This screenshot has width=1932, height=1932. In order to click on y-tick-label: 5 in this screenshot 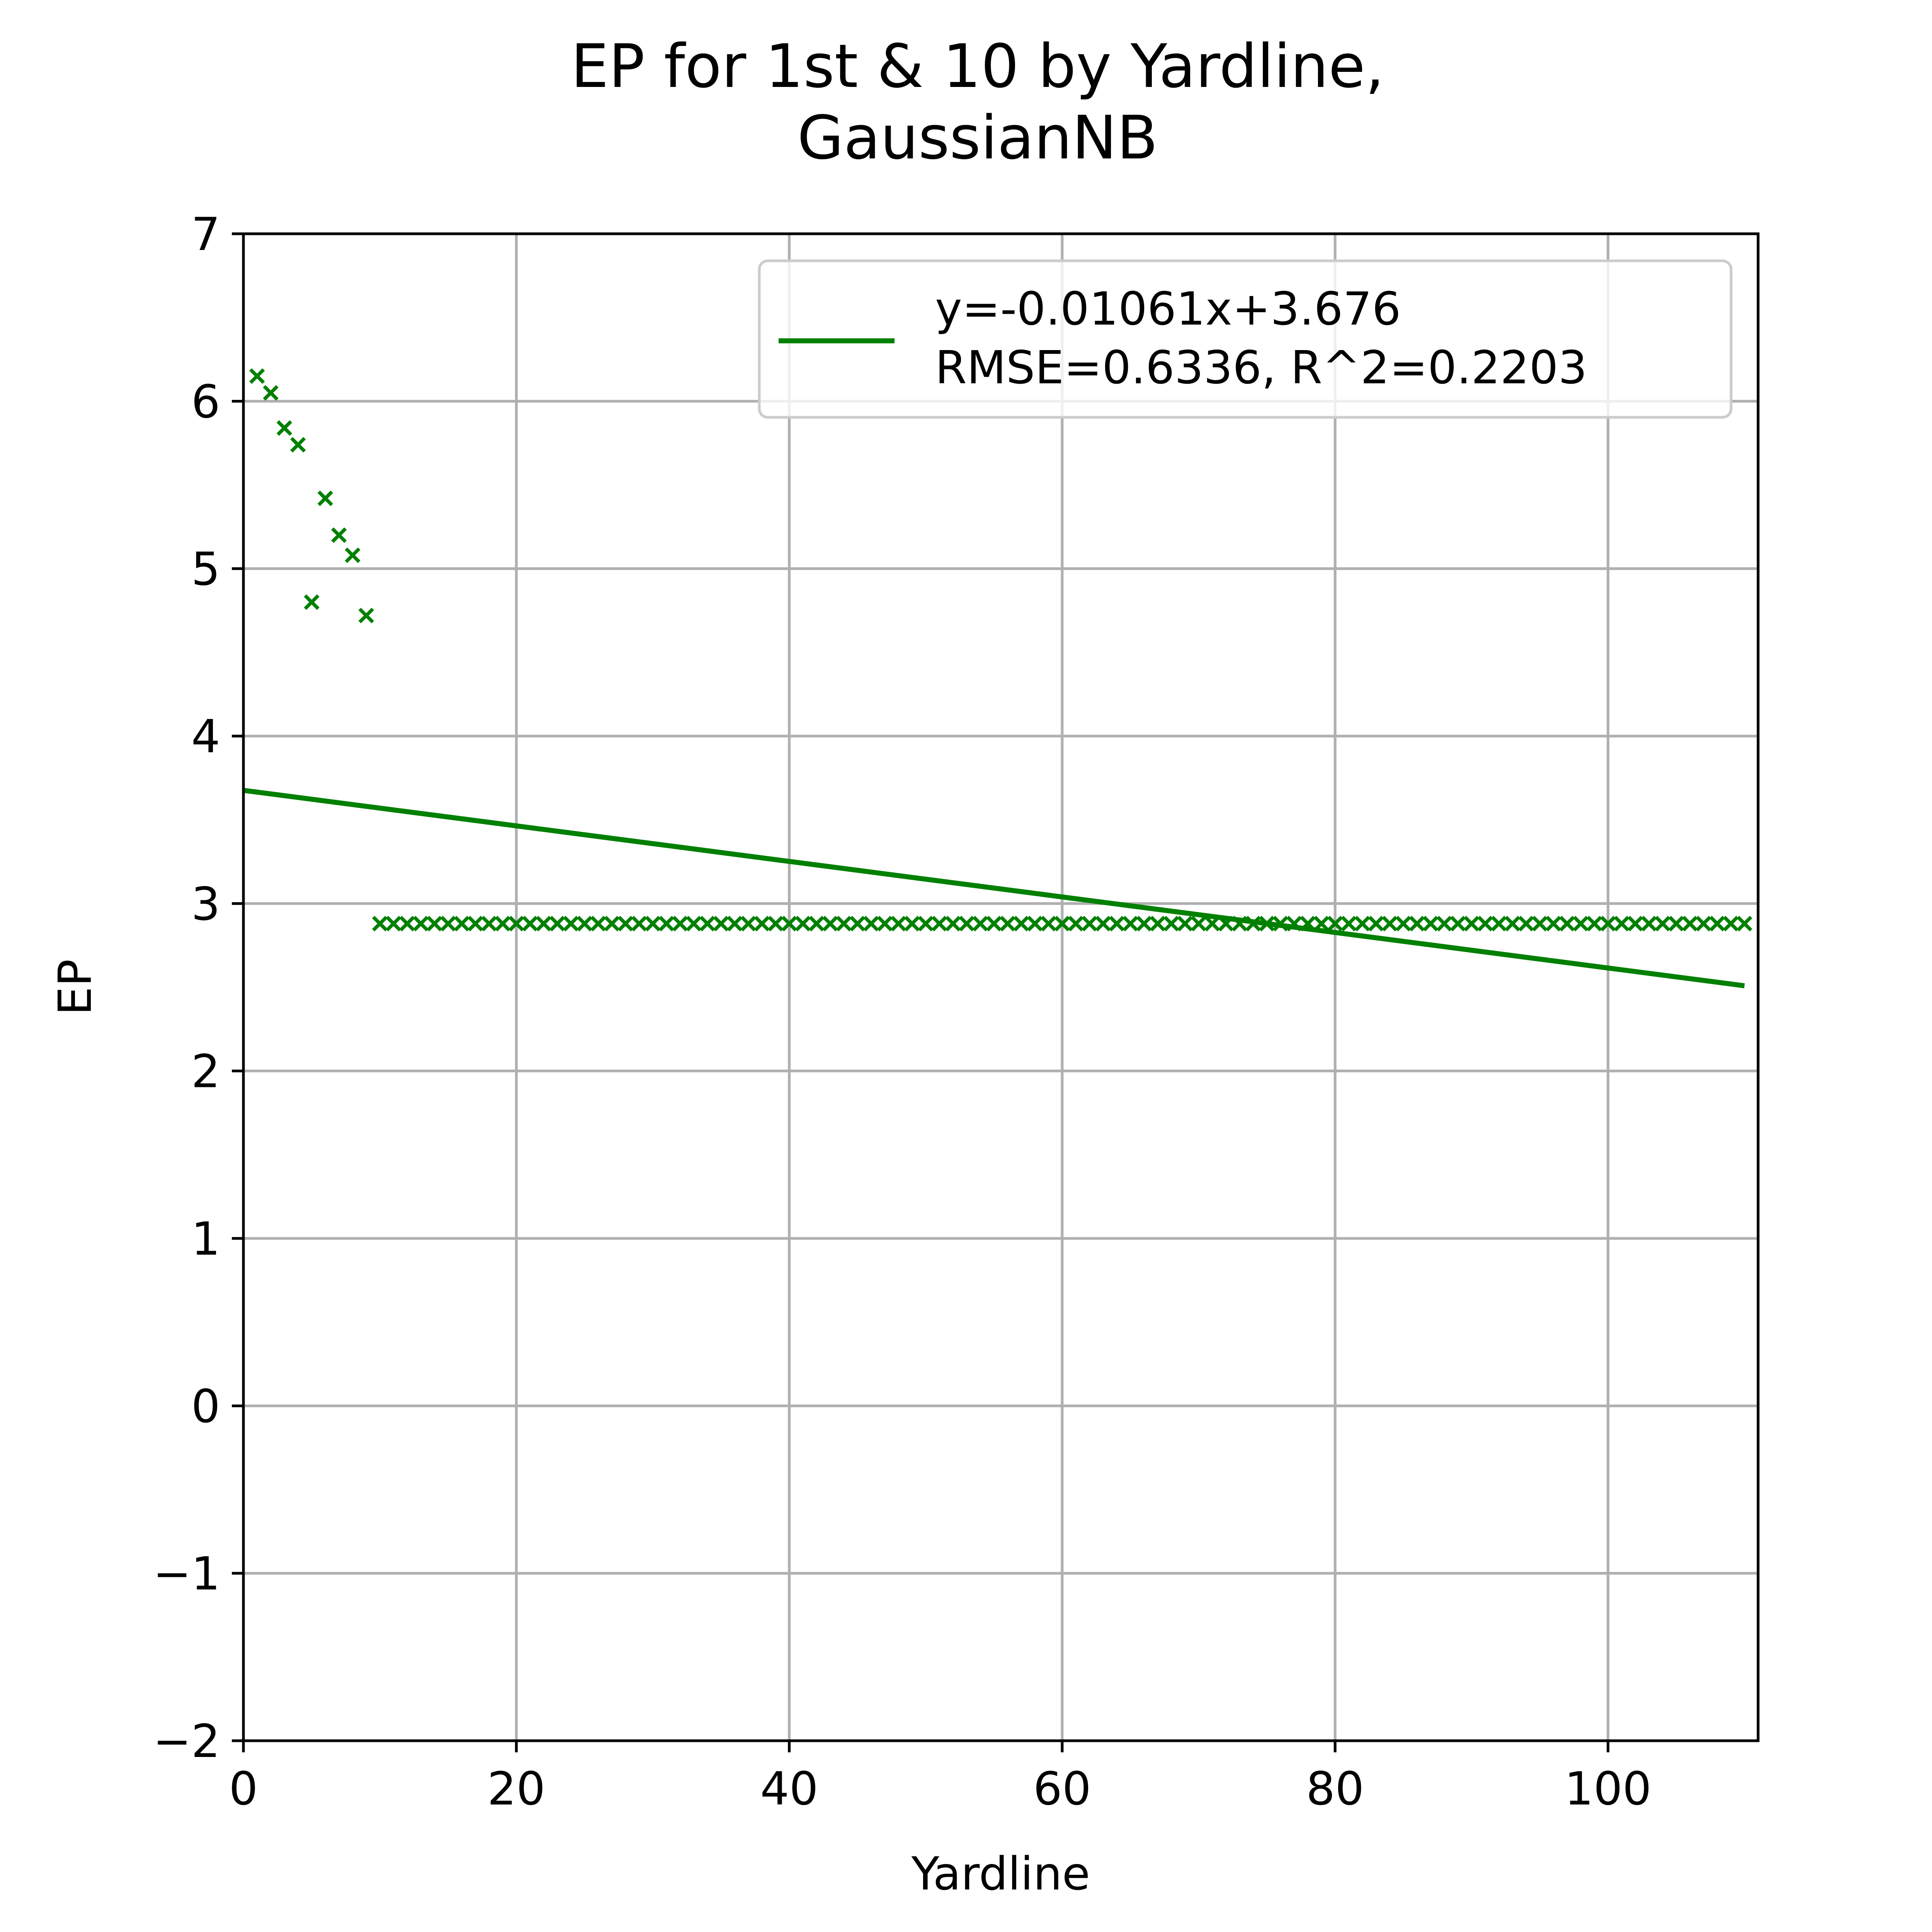, I will do `click(205, 570)`.